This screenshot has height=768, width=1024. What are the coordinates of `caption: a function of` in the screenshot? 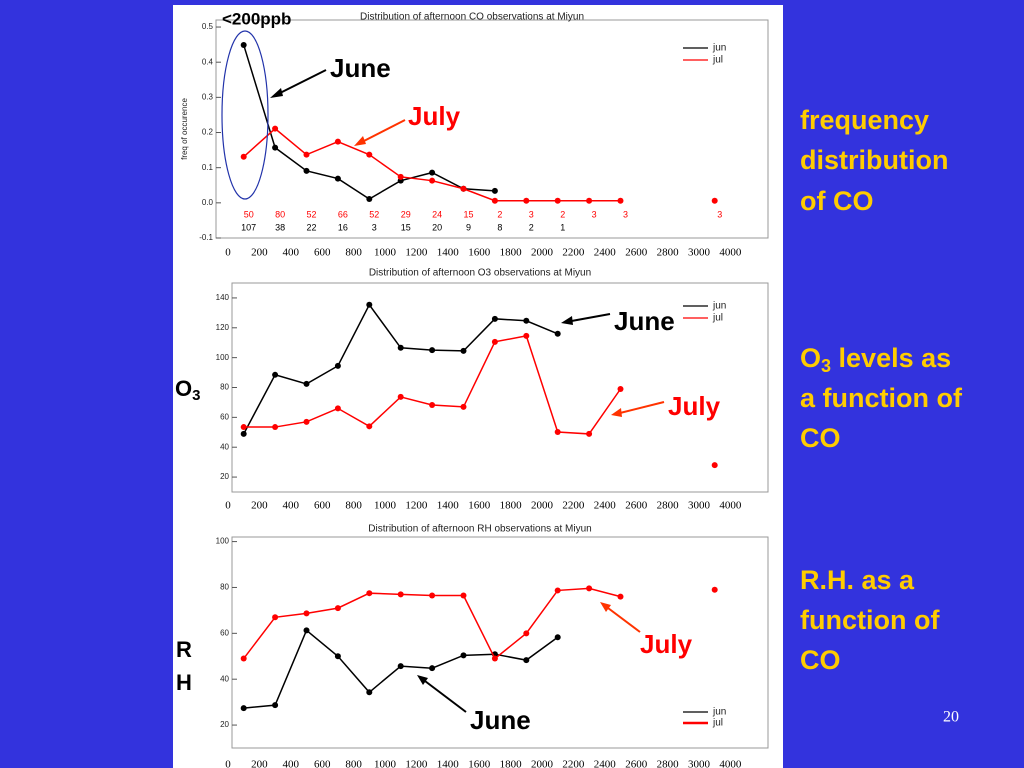 It's located at (881, 398).